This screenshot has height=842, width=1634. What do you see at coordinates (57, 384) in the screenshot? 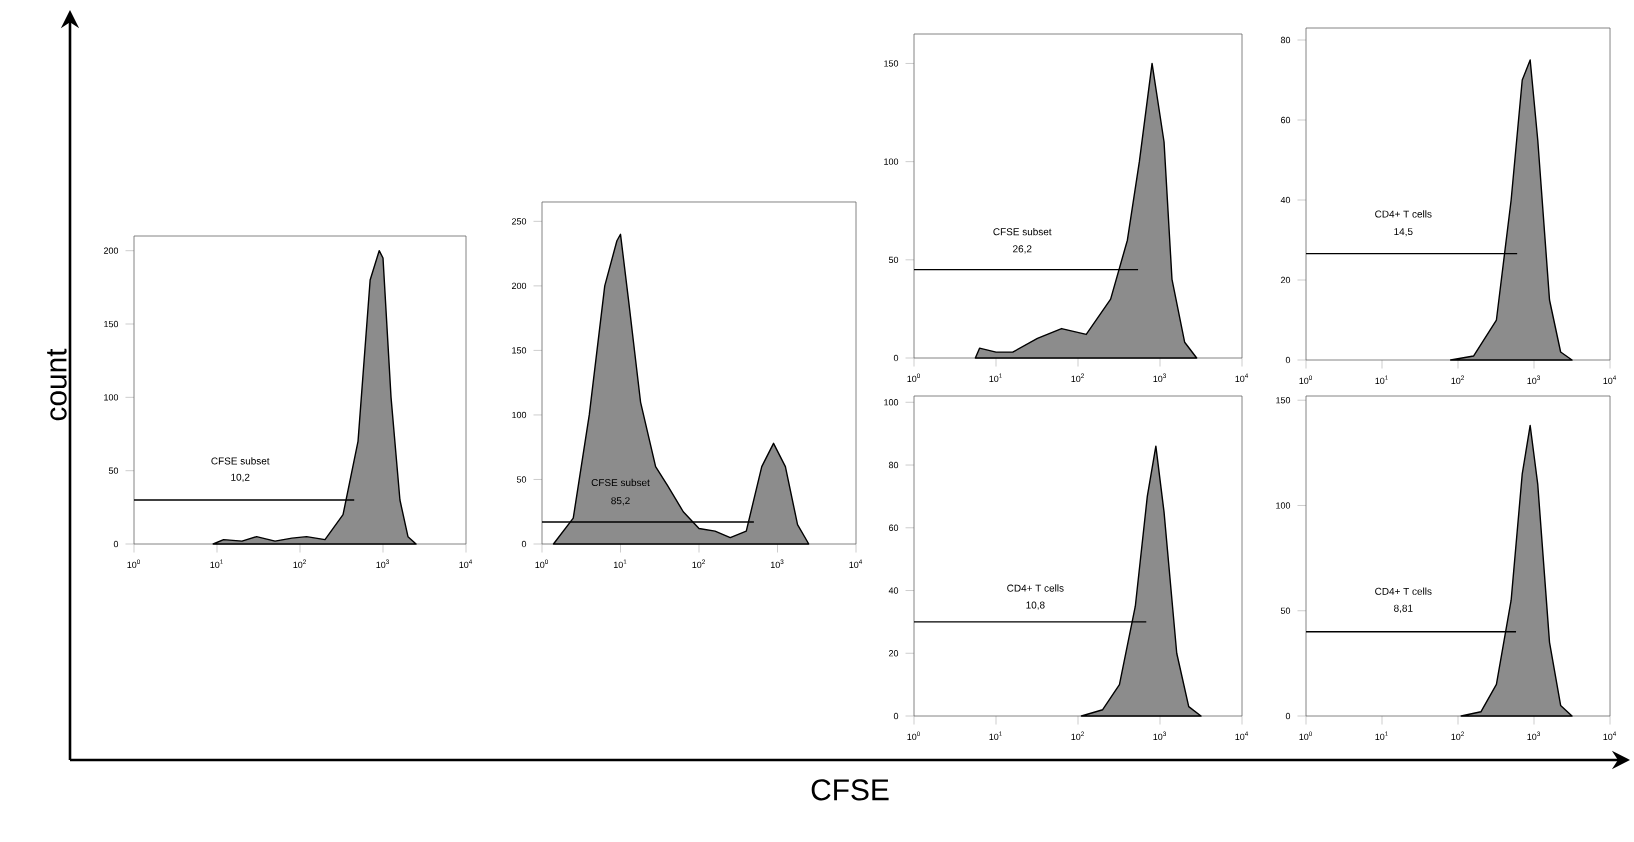
I see `text: count` at bounding box center [57, 384].